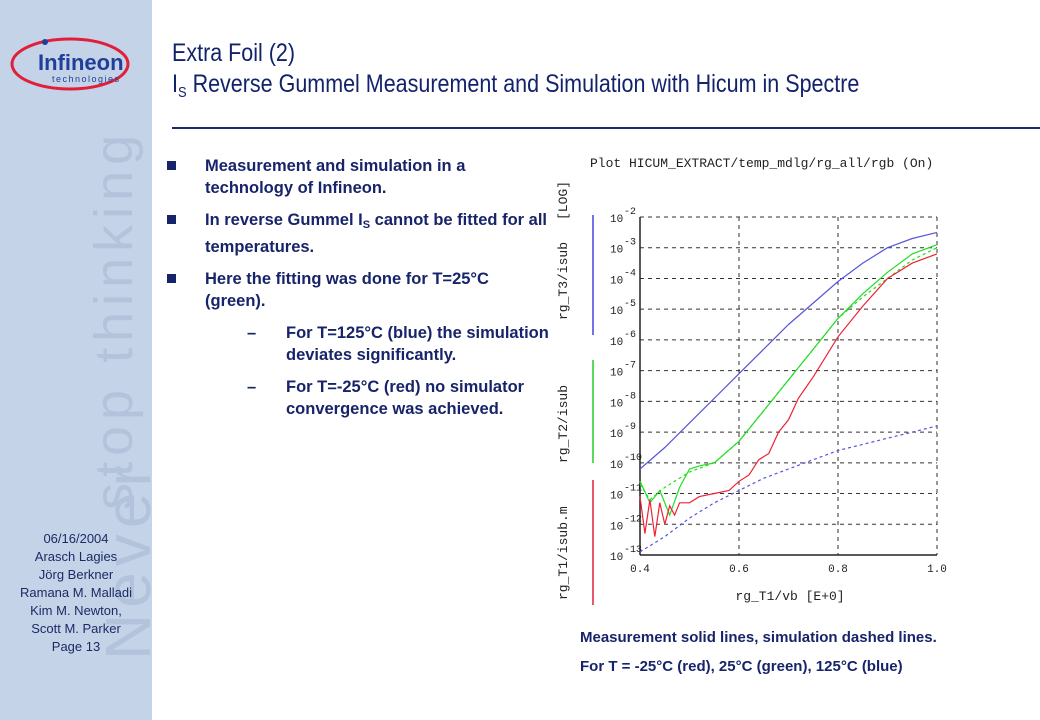 This screenshot has width=1040, height=720. I want to click on y-scale-label: [LOG], so click(563, 200).